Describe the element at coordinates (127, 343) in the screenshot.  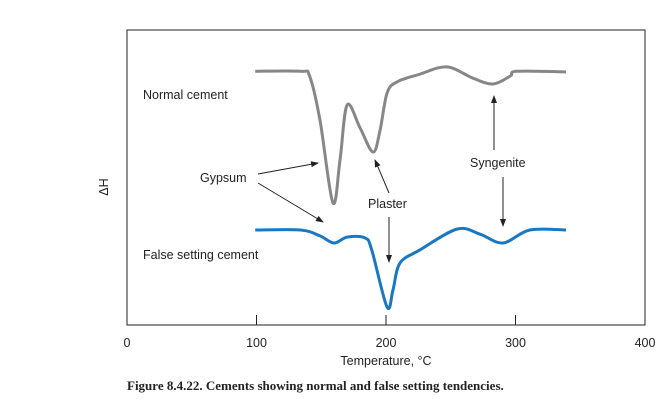
I see `x-tick-label: 0` at that location.